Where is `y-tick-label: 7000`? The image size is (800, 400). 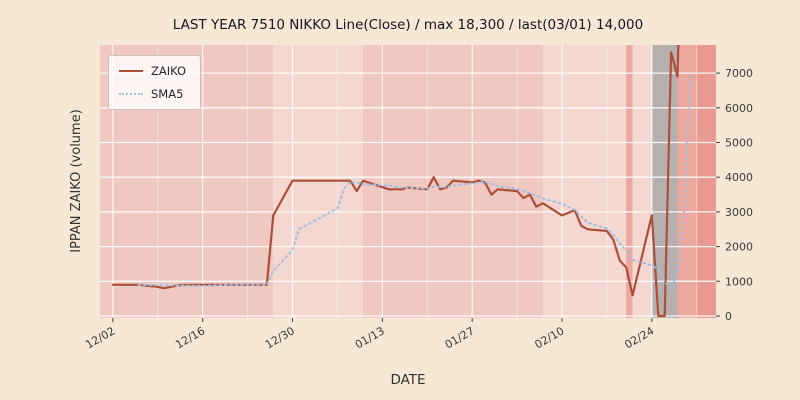
y-tick-label: 7000 is located at coordinates (739, 73).